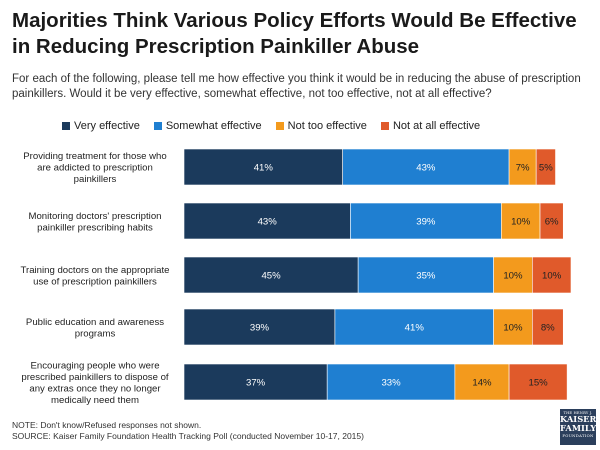 The image size is (600, 450). Describe the element at coordinates (482, 383) in the screenshot. I see `bar-value-label: 14%` at that location.